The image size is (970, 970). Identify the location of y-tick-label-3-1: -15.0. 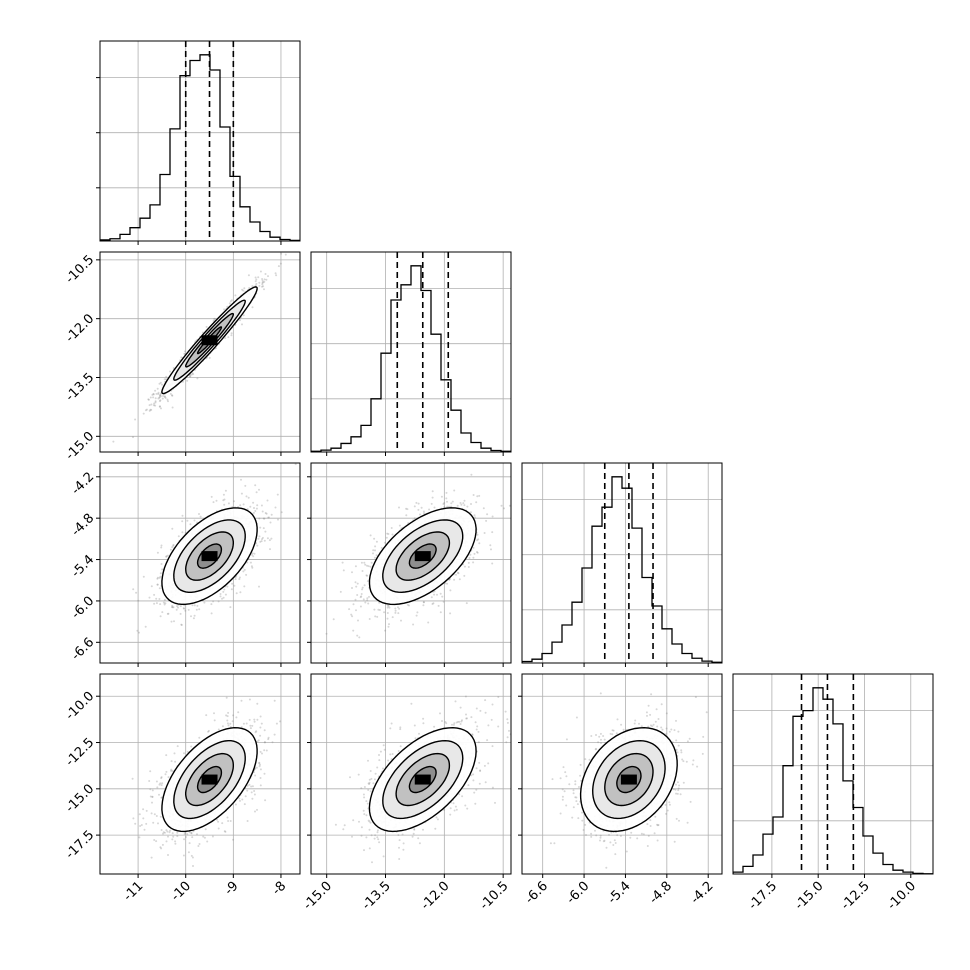
(80, 798).